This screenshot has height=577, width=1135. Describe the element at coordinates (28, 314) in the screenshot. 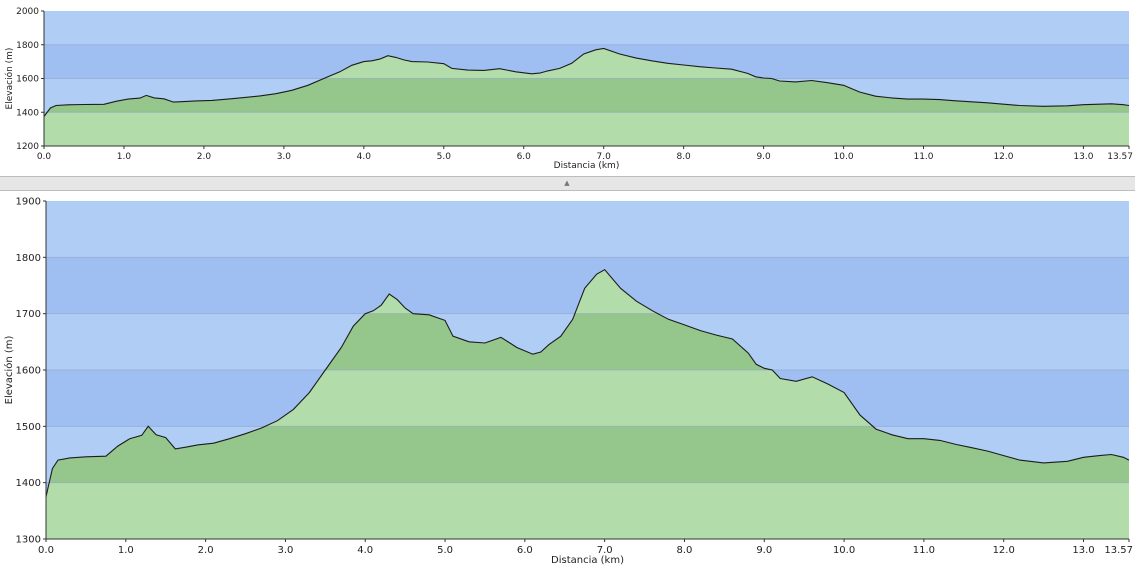

I see `y-tick-label: 1700` at that location.